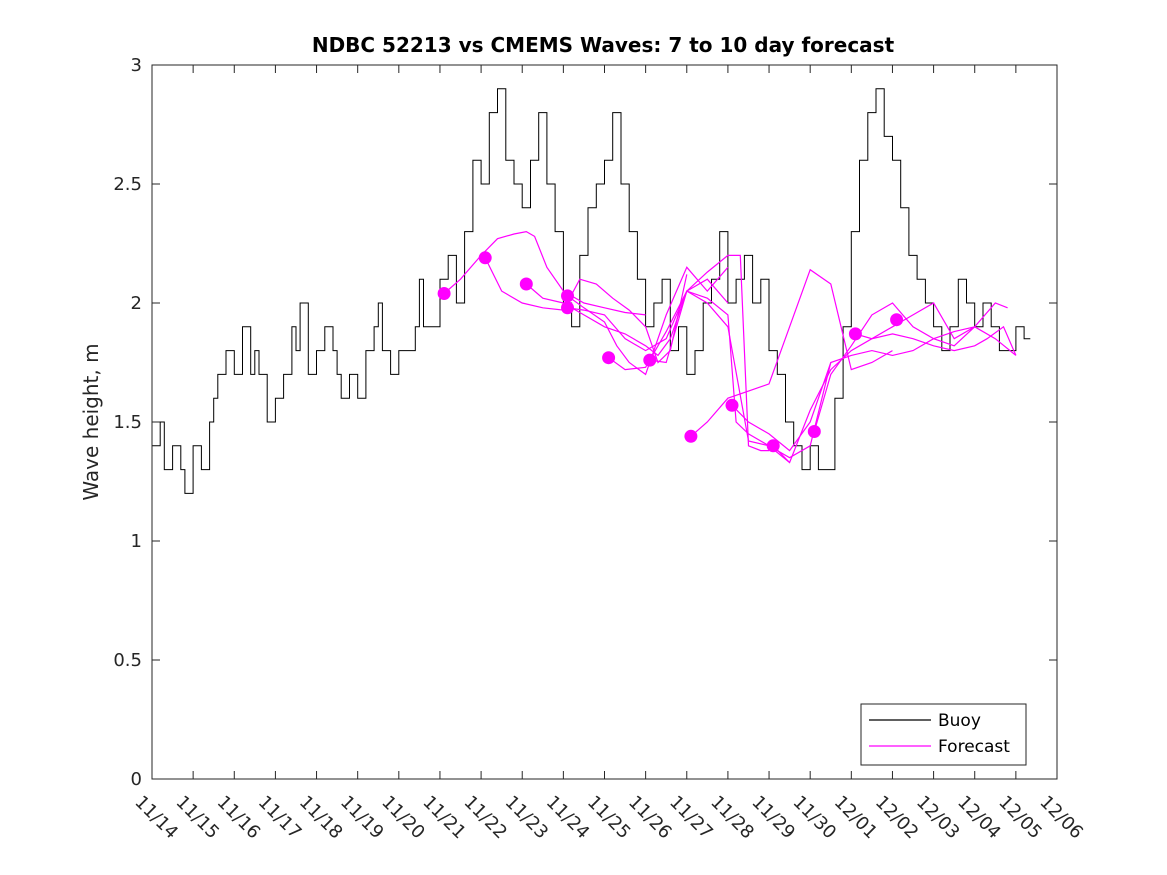 This screenshot has width=1167, height=875. Describe the element at coordinates (198, 818) in the screenshot. I see `x-tick-label: 11/15` at that location.